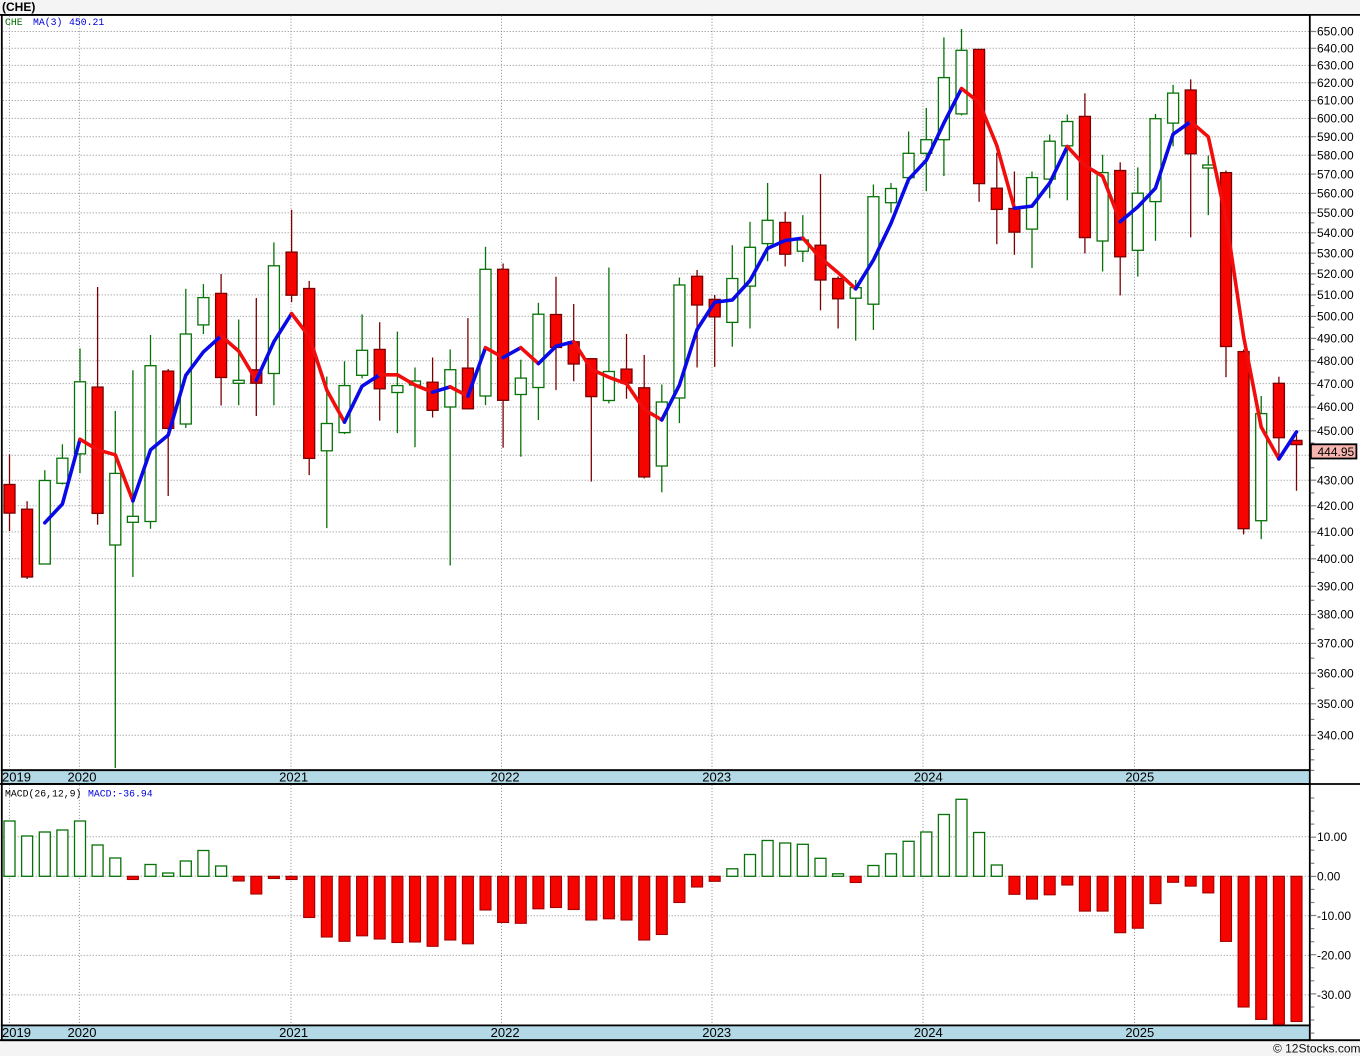  Describe the element at coordinates (1335, 704) in the screenshot. I see `svg-text: 350.00` at that location.